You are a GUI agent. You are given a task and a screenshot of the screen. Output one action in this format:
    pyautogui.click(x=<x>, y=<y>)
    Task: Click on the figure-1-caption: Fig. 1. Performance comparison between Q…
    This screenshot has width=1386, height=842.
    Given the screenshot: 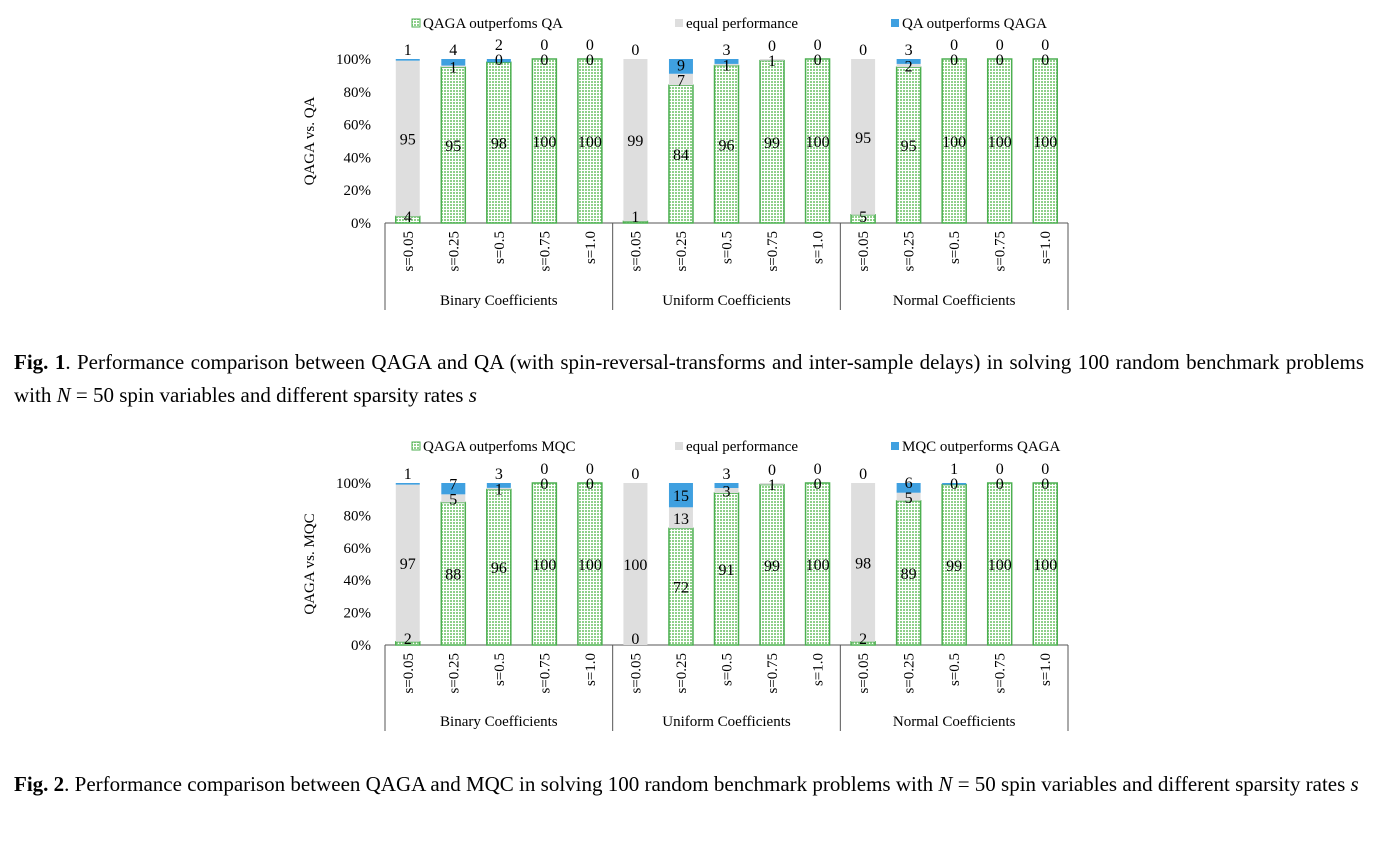 What is the action you would take?
    pyautogui.click(x=689, y=379)
    